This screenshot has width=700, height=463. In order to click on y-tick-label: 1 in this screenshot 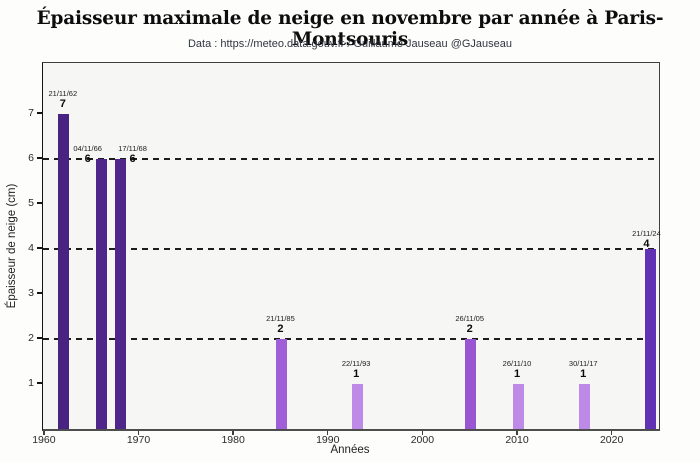, I will do `click(31, 382)`.